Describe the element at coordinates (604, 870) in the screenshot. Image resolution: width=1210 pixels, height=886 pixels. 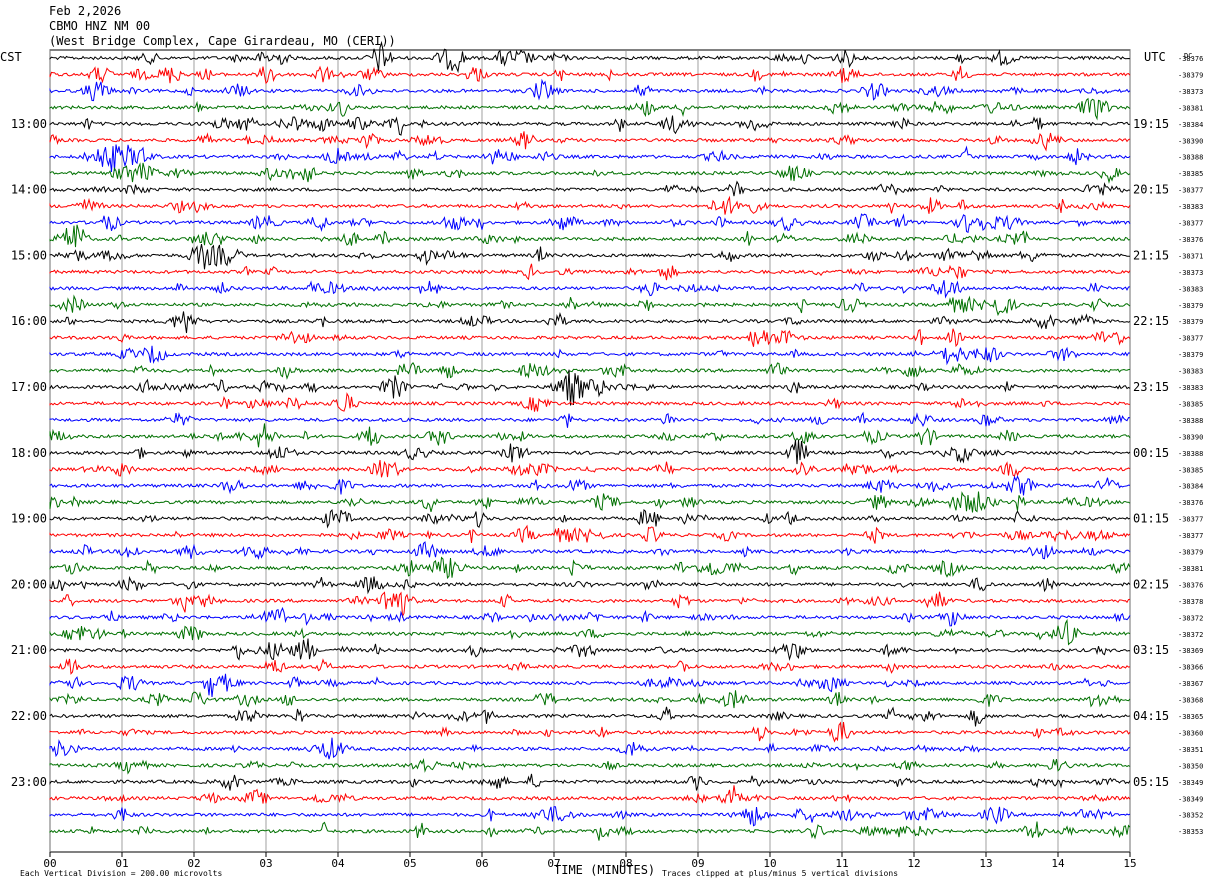
I see `x-axis-title: TIME (MINUTES)` at that location.